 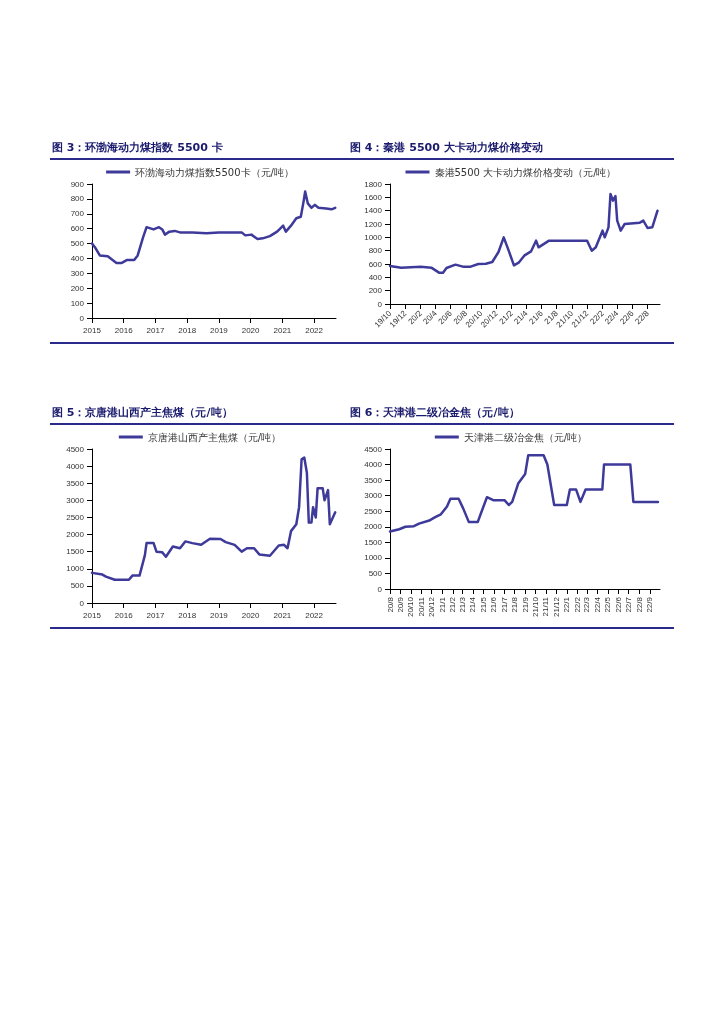 What do you see at coordinates (432, 607) in the screenshot?
I see `x-tick-label: 20/12` at bounding box center [432, 607].